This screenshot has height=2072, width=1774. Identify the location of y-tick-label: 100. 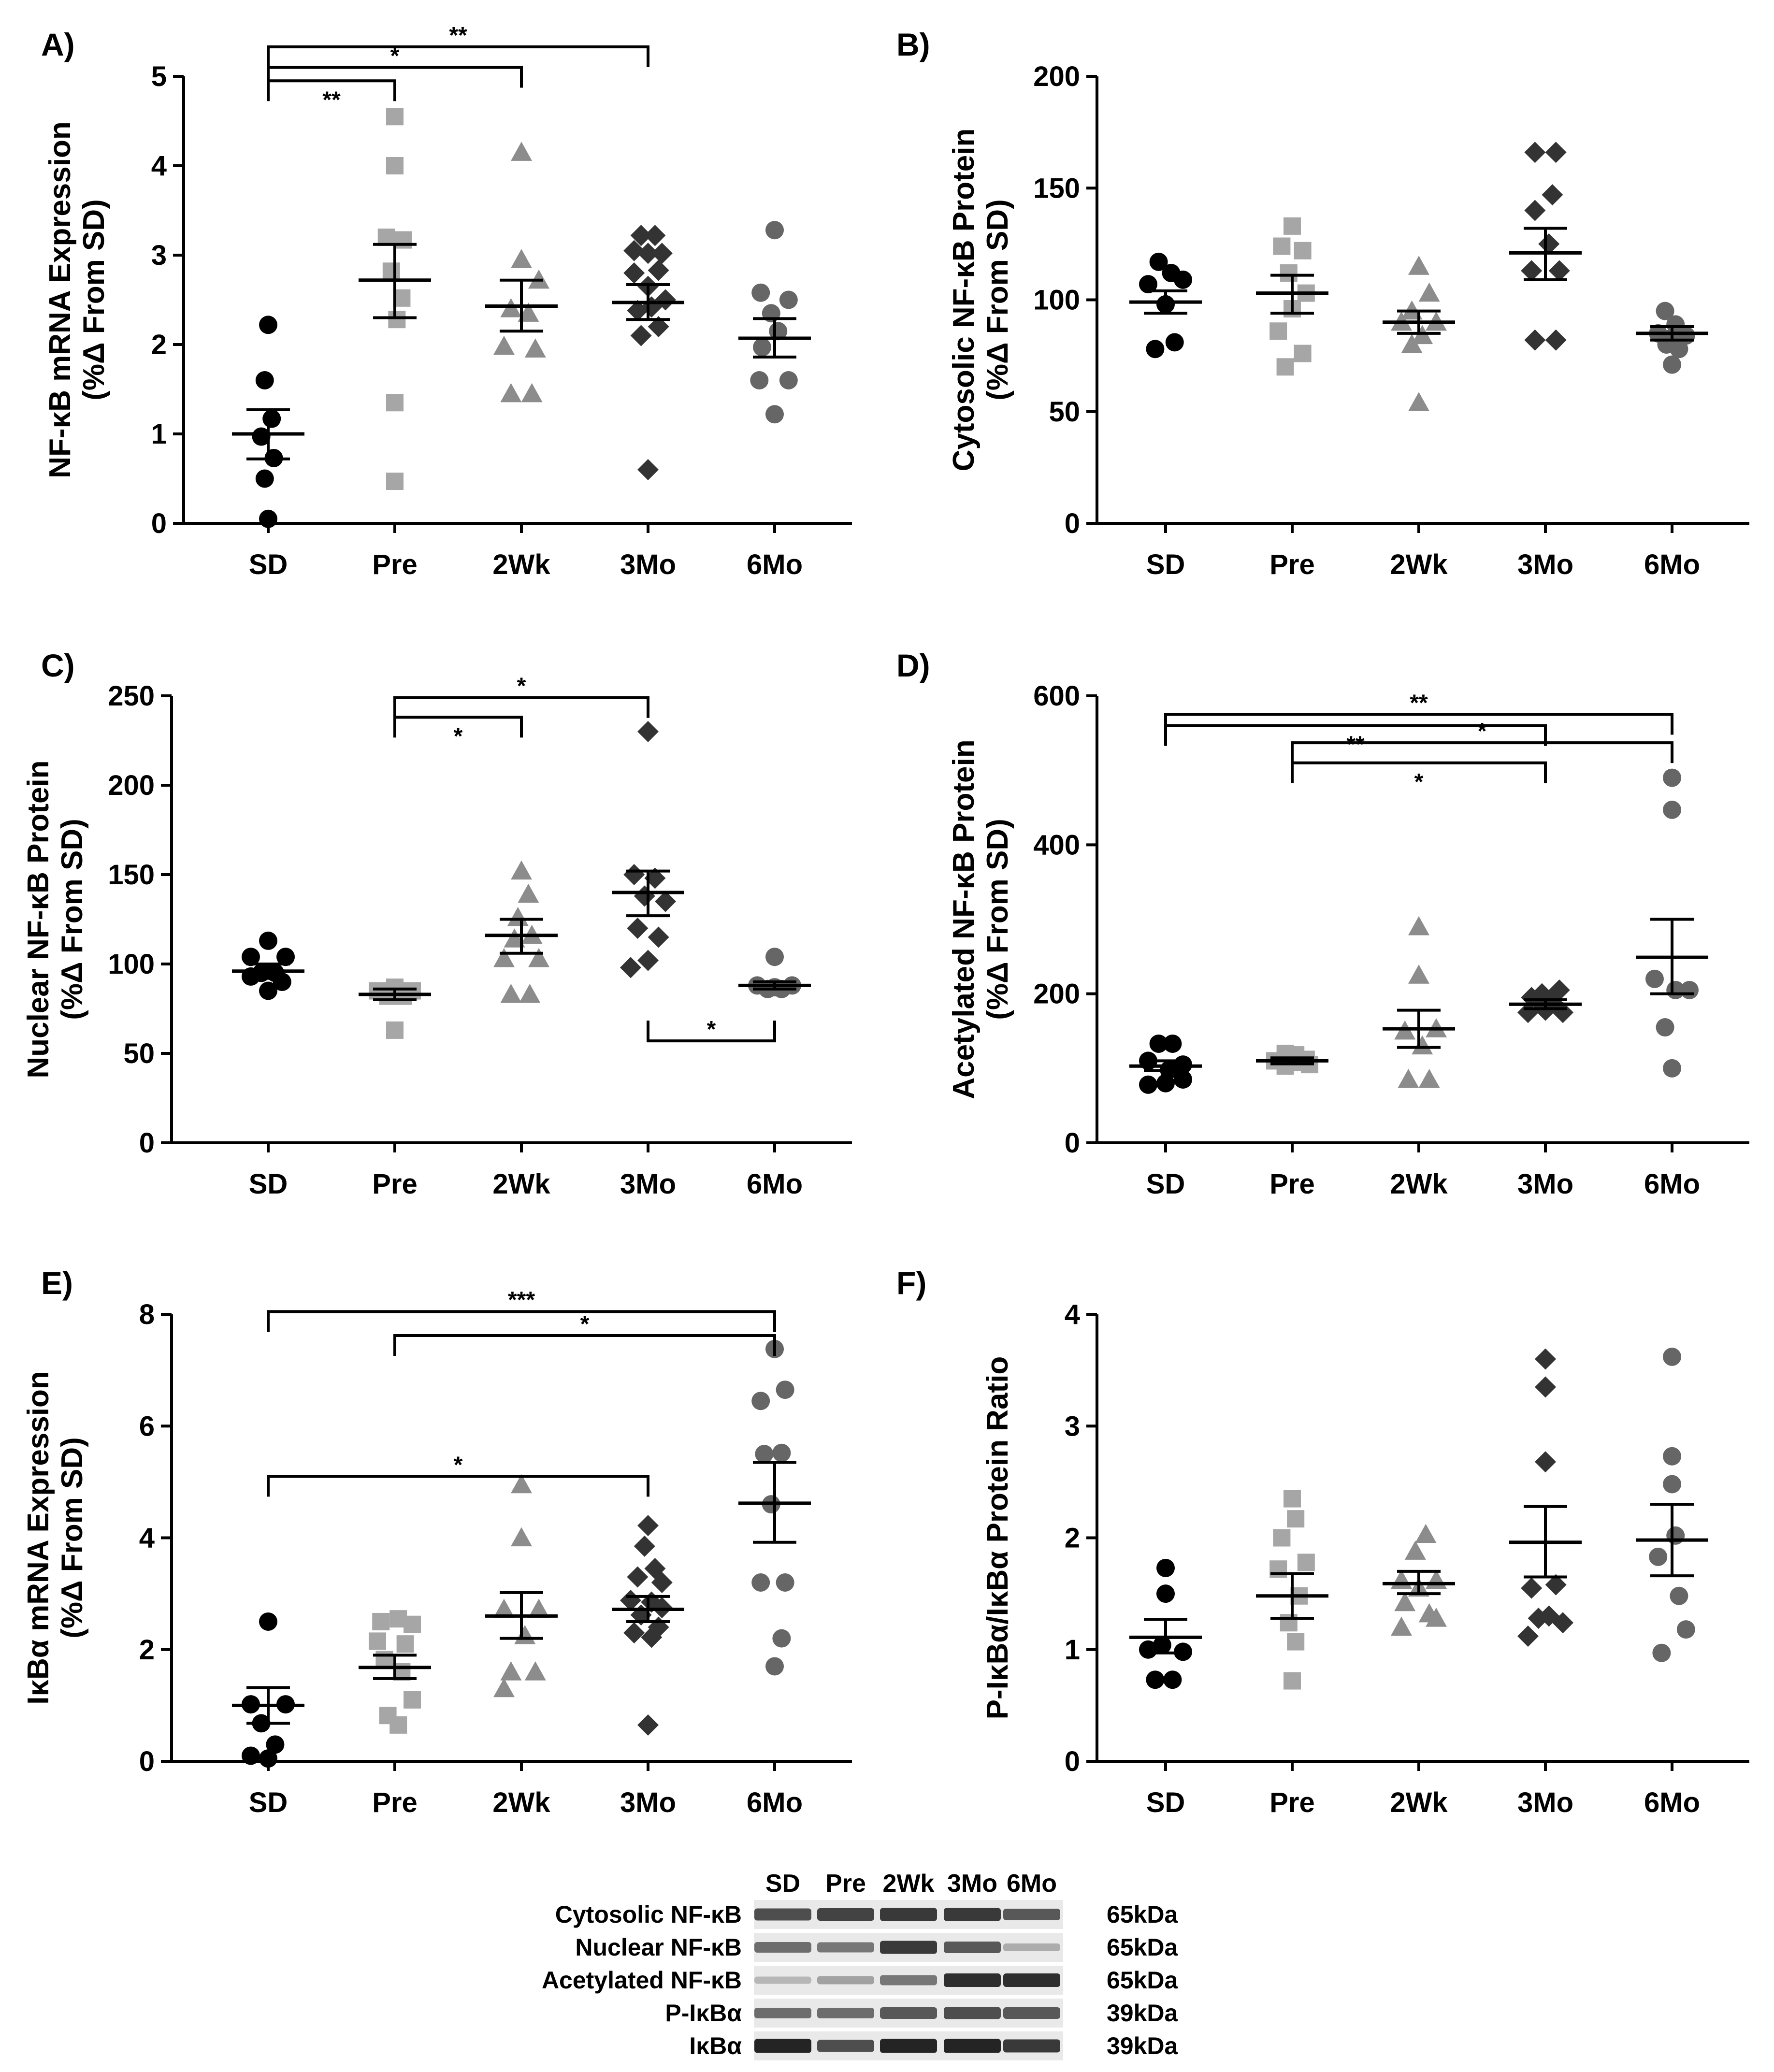
(132, 964).